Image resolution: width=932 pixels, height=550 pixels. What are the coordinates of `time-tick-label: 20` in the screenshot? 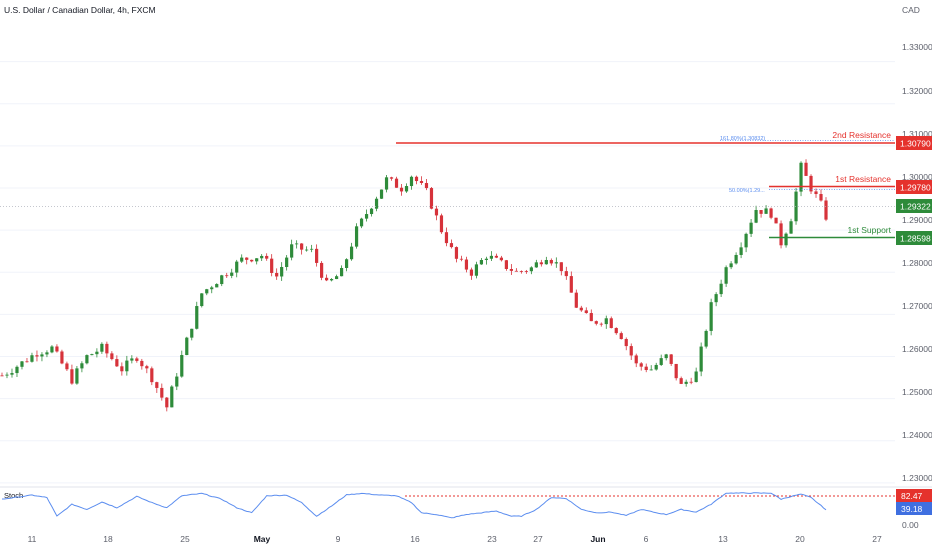 It's located at (800, 539).